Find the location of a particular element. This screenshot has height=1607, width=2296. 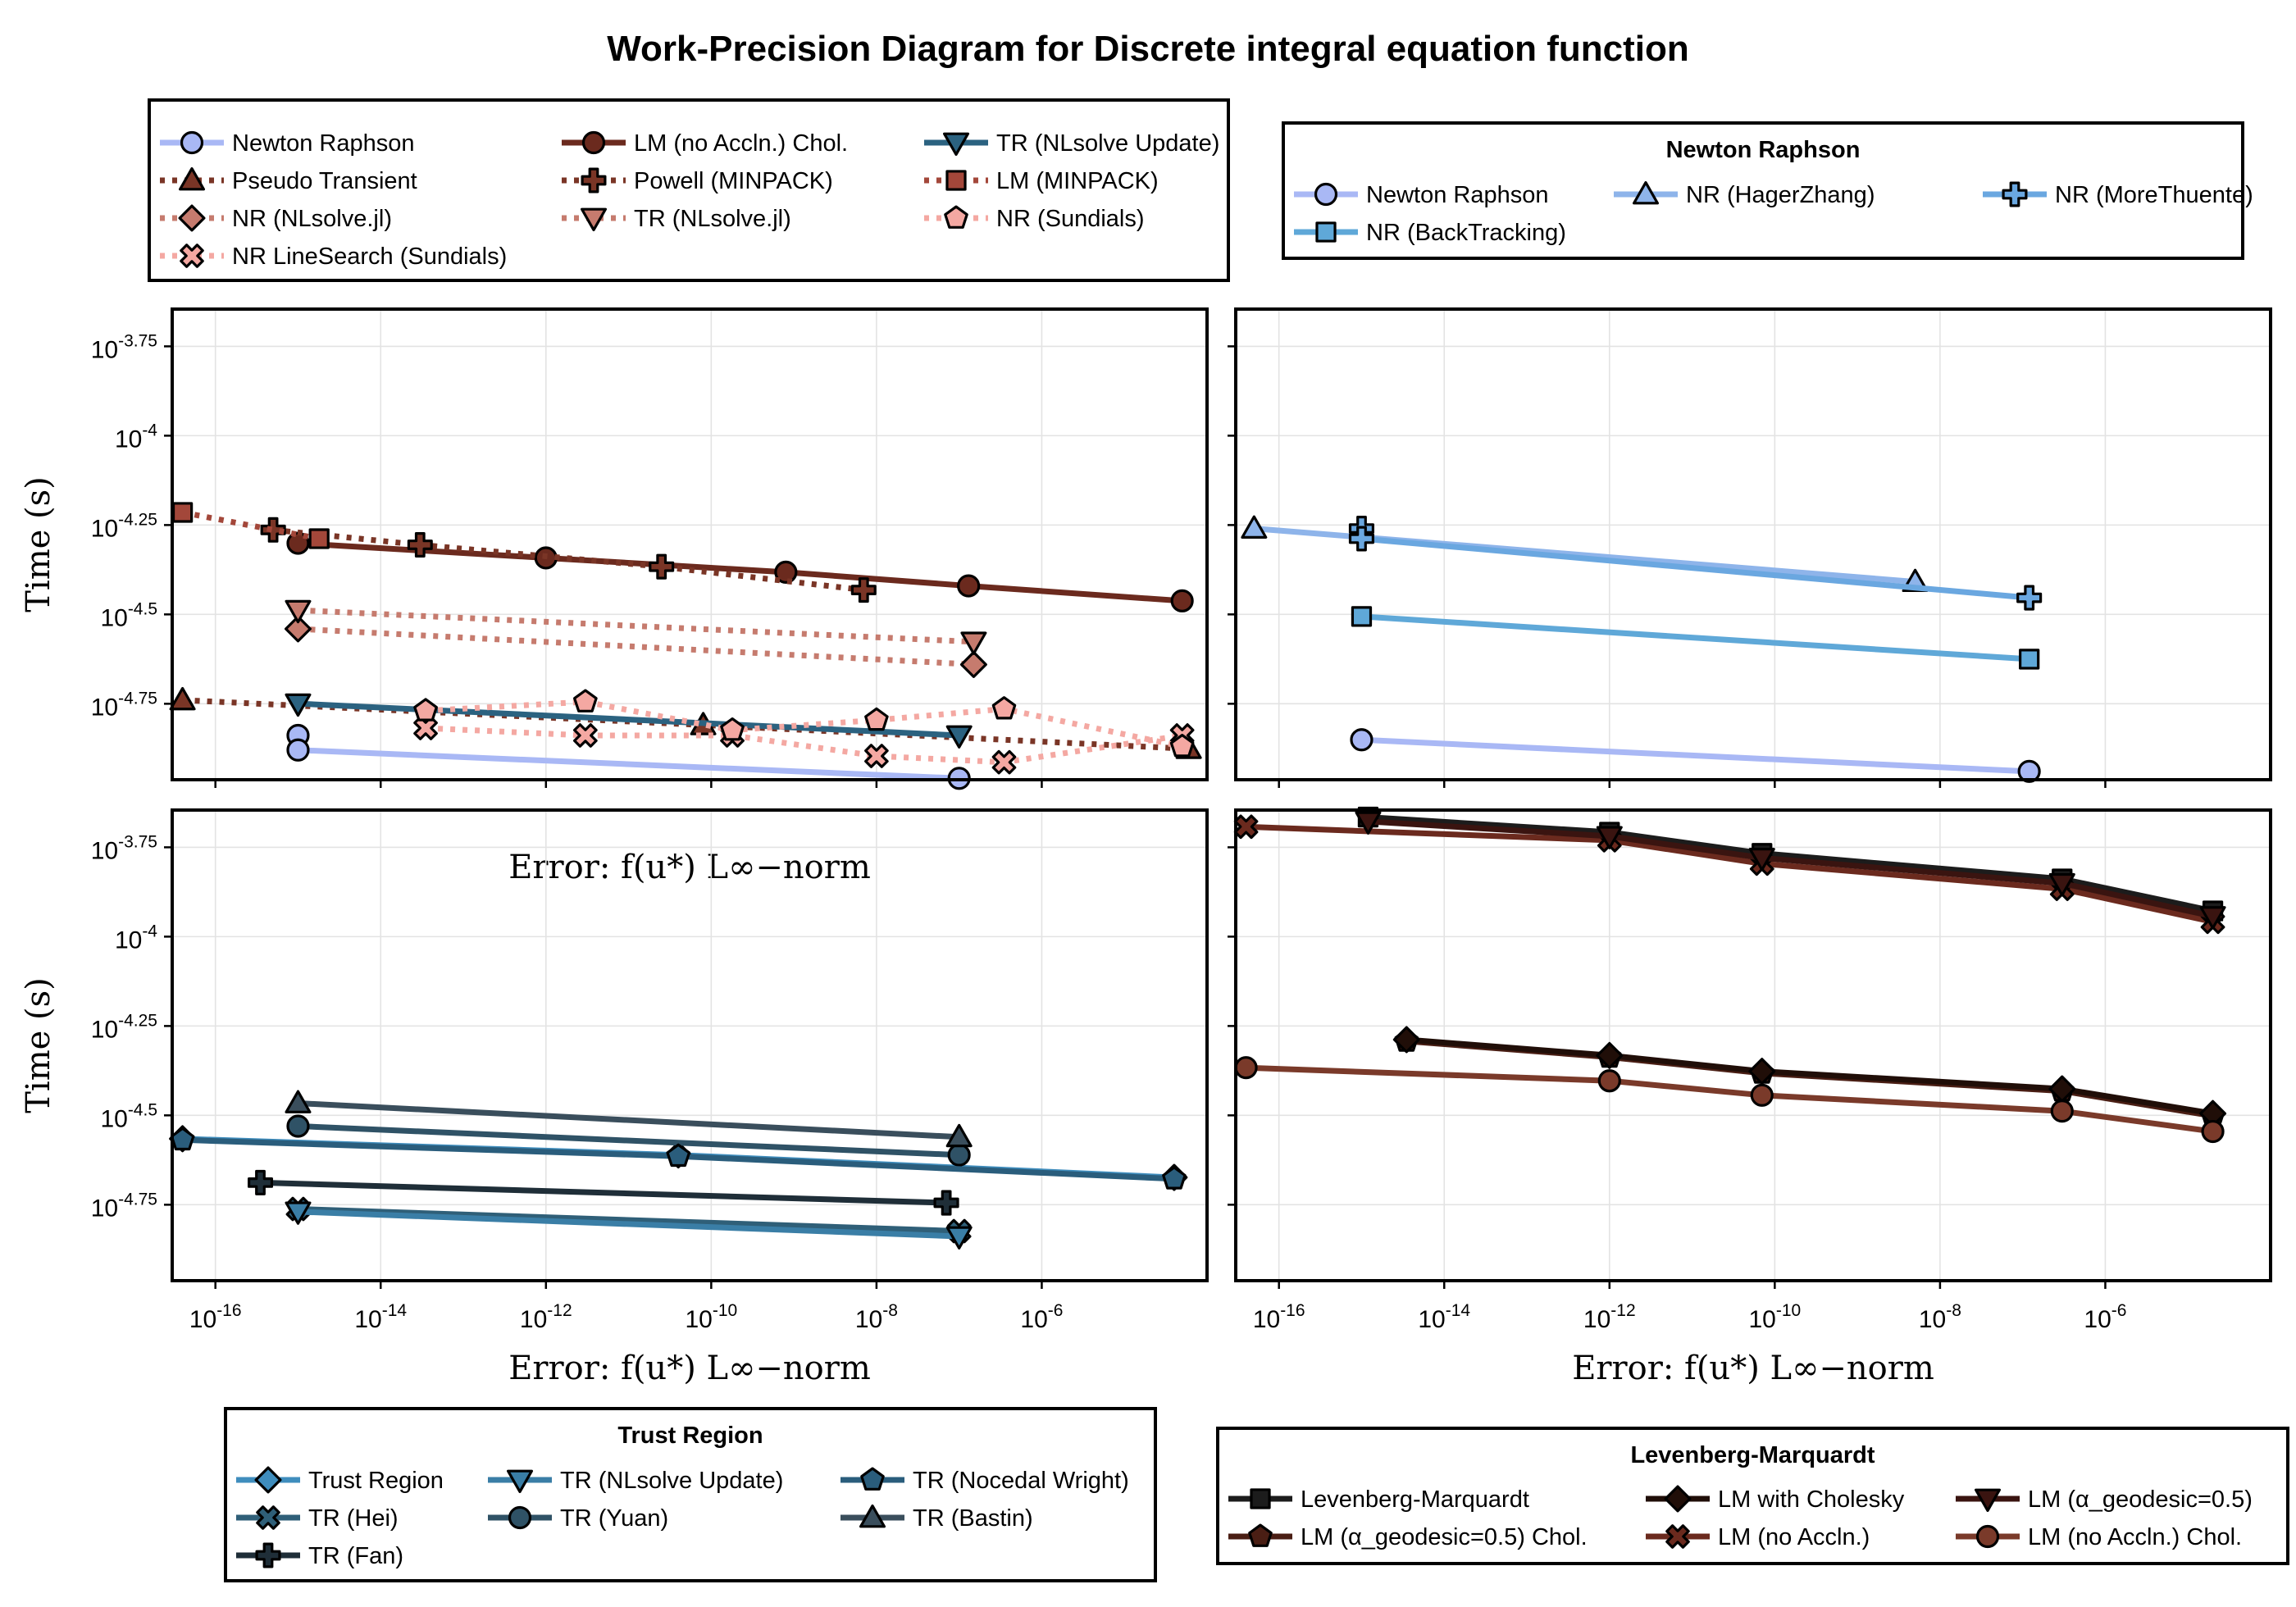

data-point-lm-no-accln is located at coordinates (1246, 827).